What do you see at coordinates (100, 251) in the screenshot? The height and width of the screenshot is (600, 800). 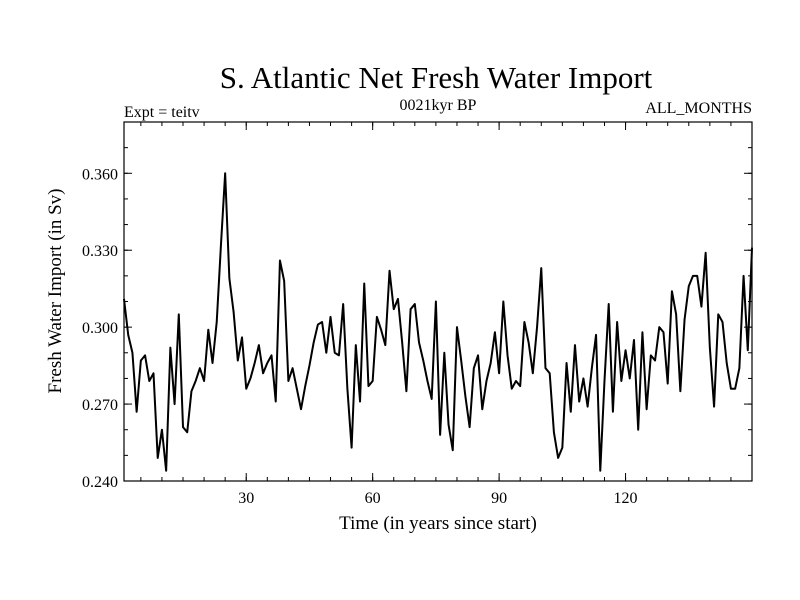 I see `y-tick-label: 0.330` at bounding box center [100, 251].